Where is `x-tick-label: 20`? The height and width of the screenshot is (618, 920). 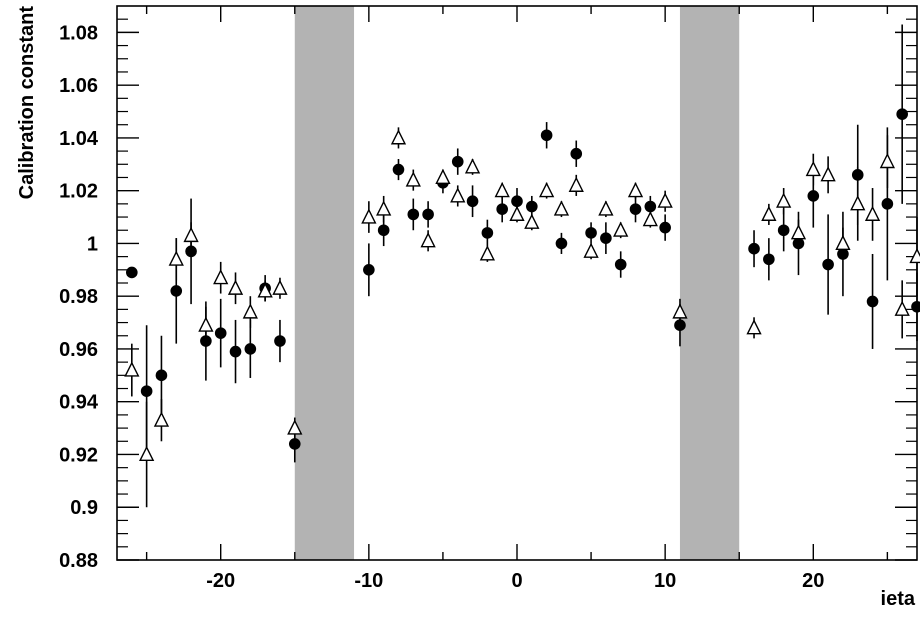 x-tick-label: 20 is located at coordinates (813, 581).